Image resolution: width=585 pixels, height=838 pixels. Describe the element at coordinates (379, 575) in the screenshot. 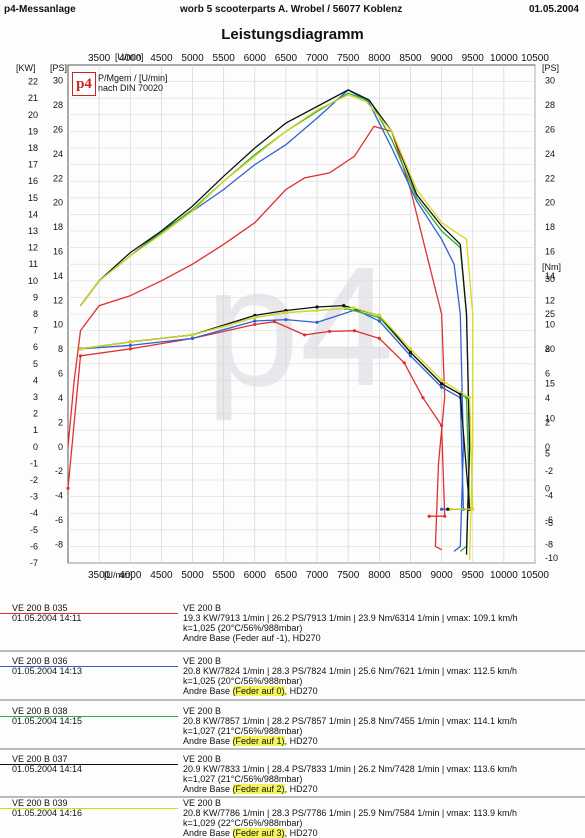

I see `x-tick-label-bottom: 8000` at that location.